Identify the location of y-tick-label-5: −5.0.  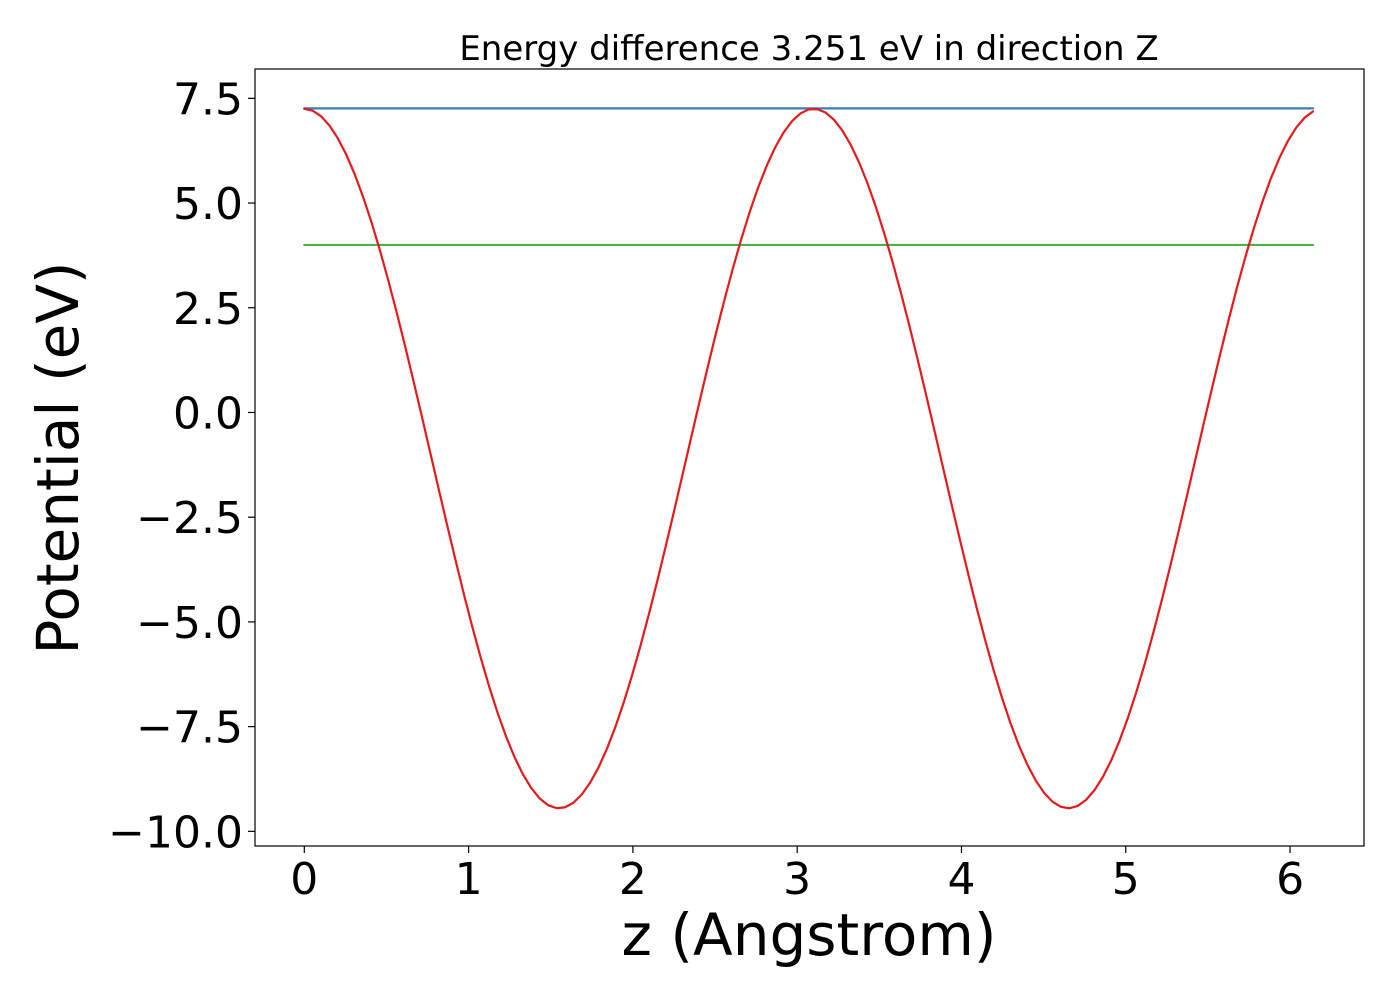
(189, 623).